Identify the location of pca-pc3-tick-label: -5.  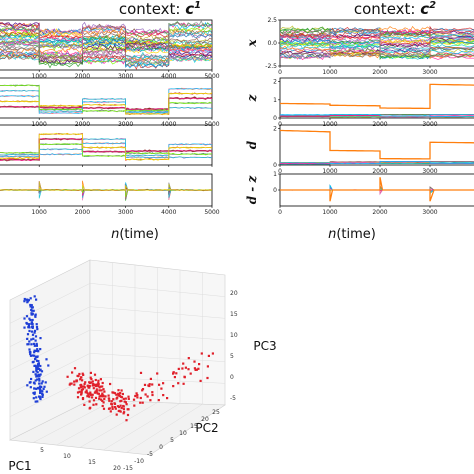
(233, 398).